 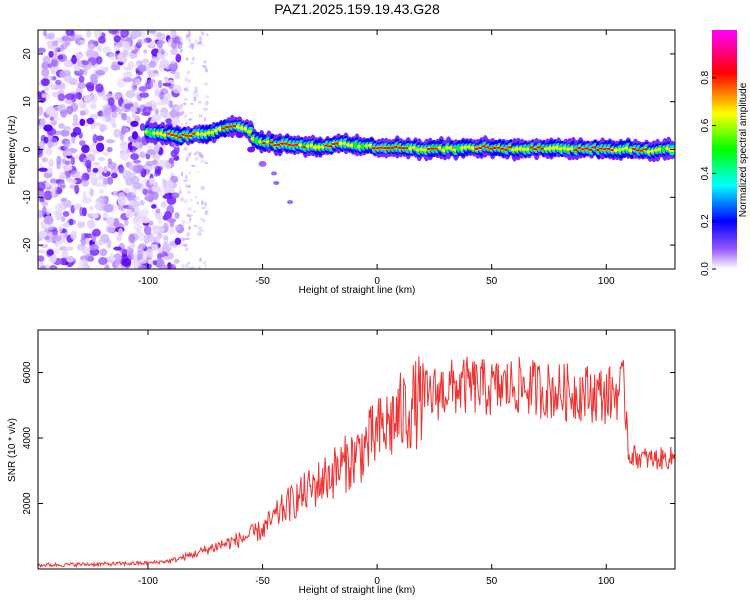 What do you see at coordinates (12, 450) in the screenshot?
I see `snr-ylabel: SNR (10 * v/v)` at bounding box center [12, 450].